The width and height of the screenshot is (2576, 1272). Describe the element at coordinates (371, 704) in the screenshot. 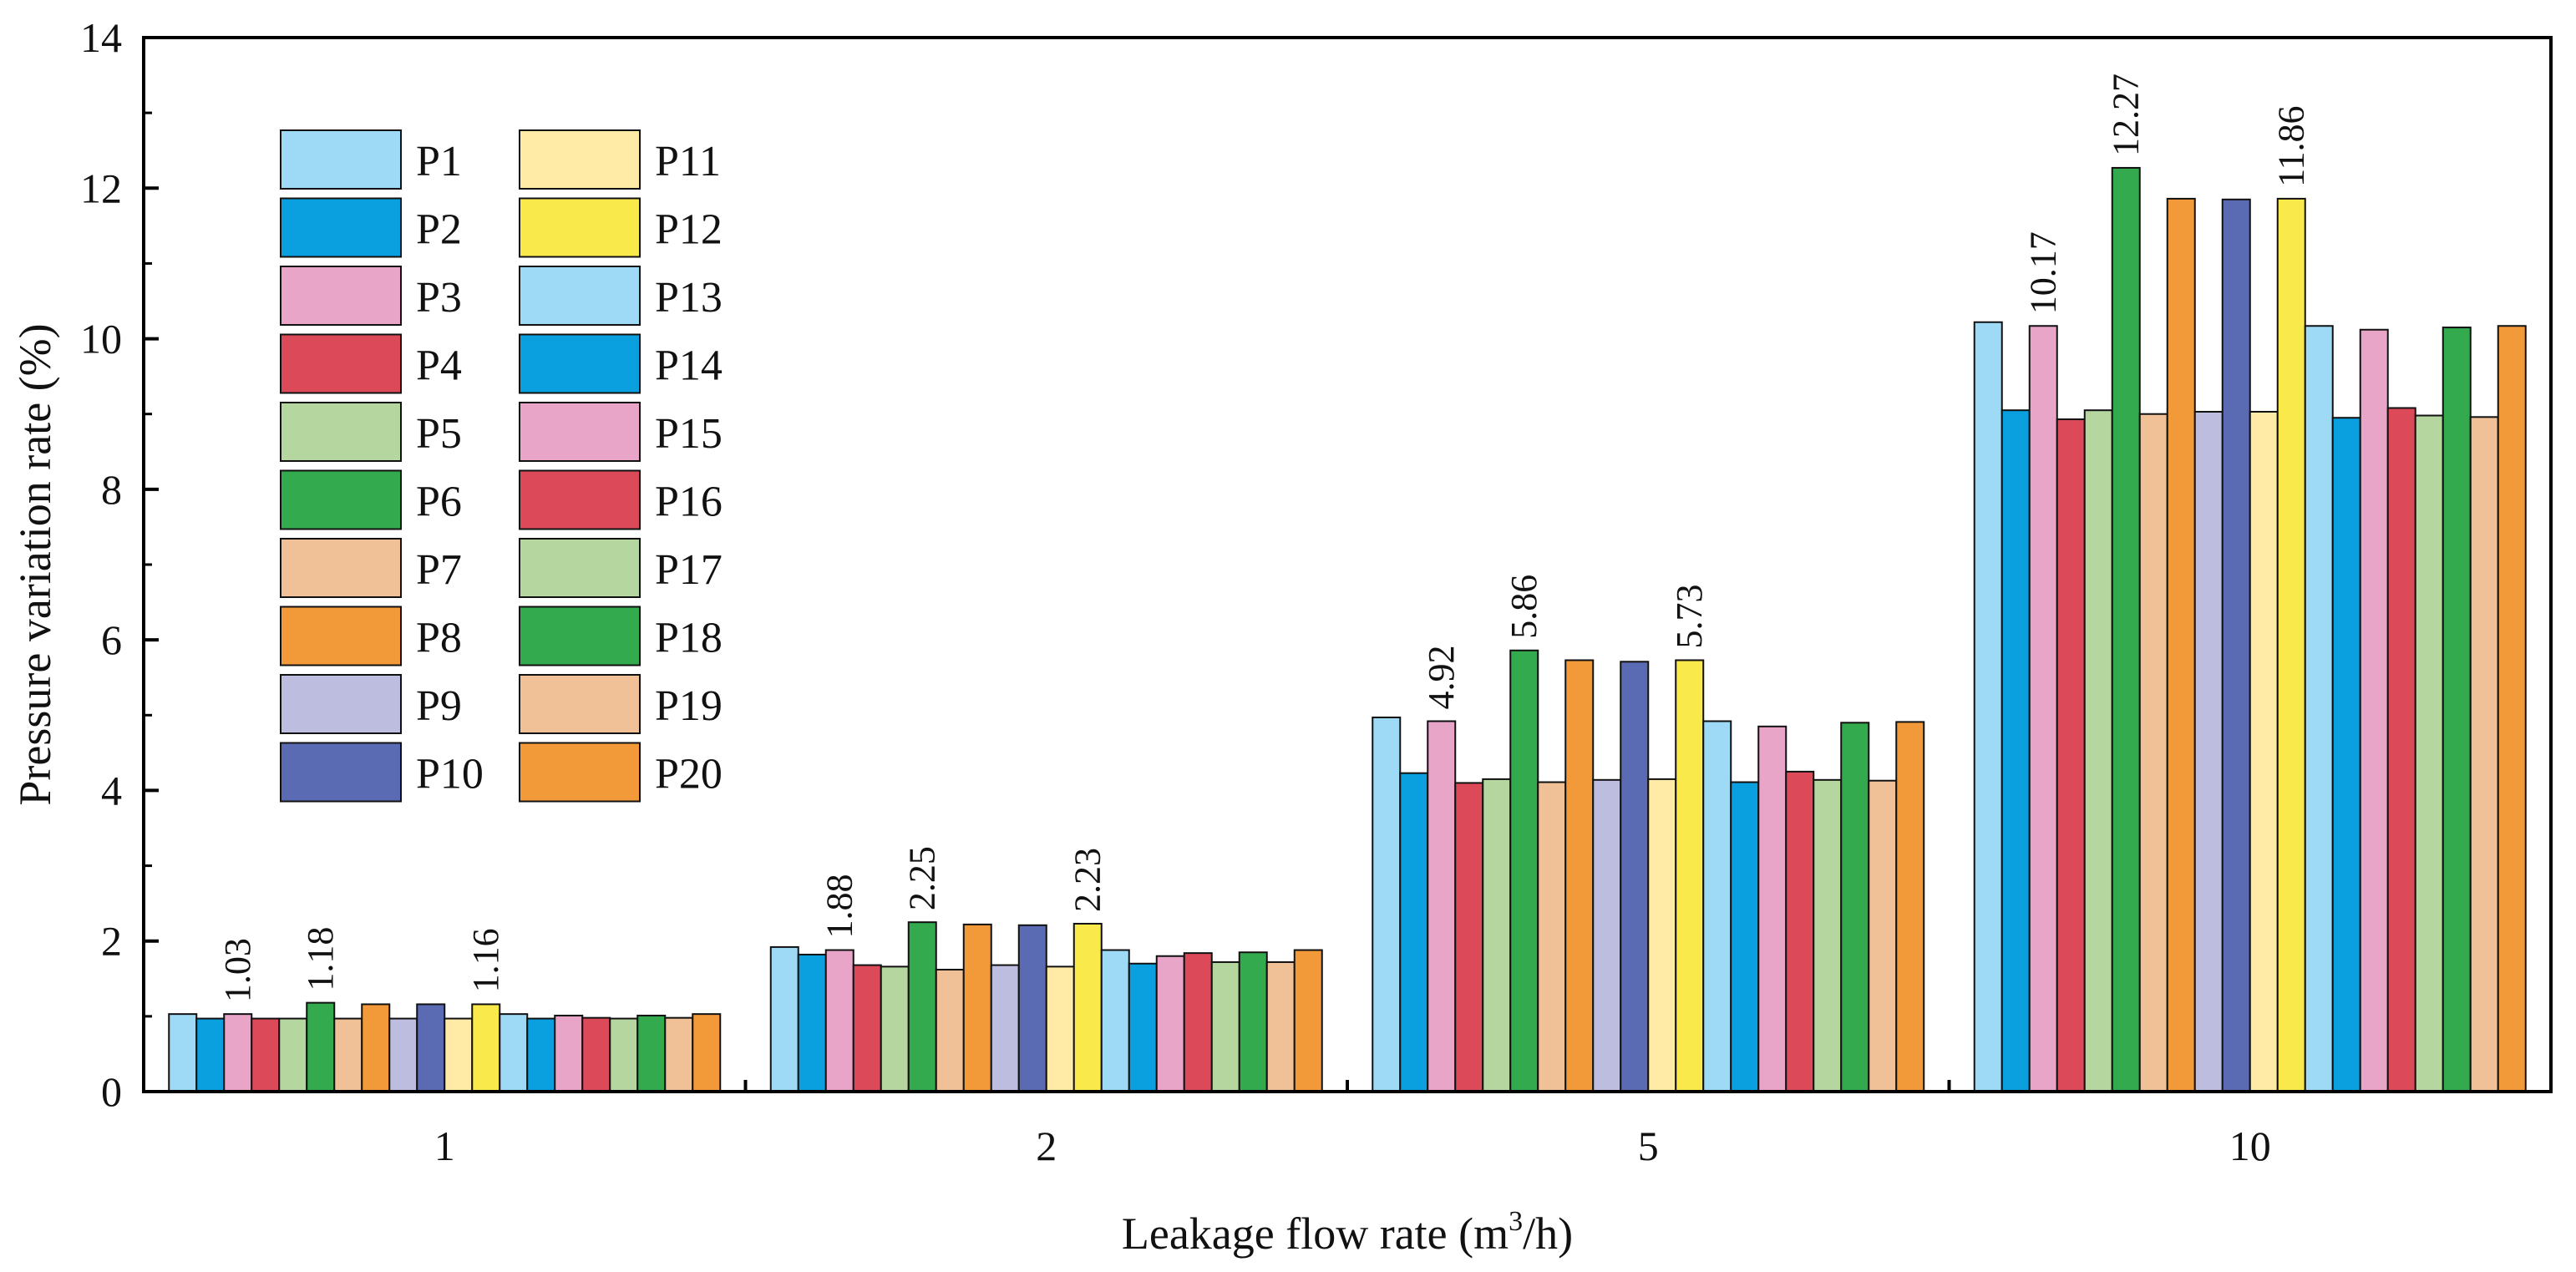

I see `legend-item-p9: P9` at that location.